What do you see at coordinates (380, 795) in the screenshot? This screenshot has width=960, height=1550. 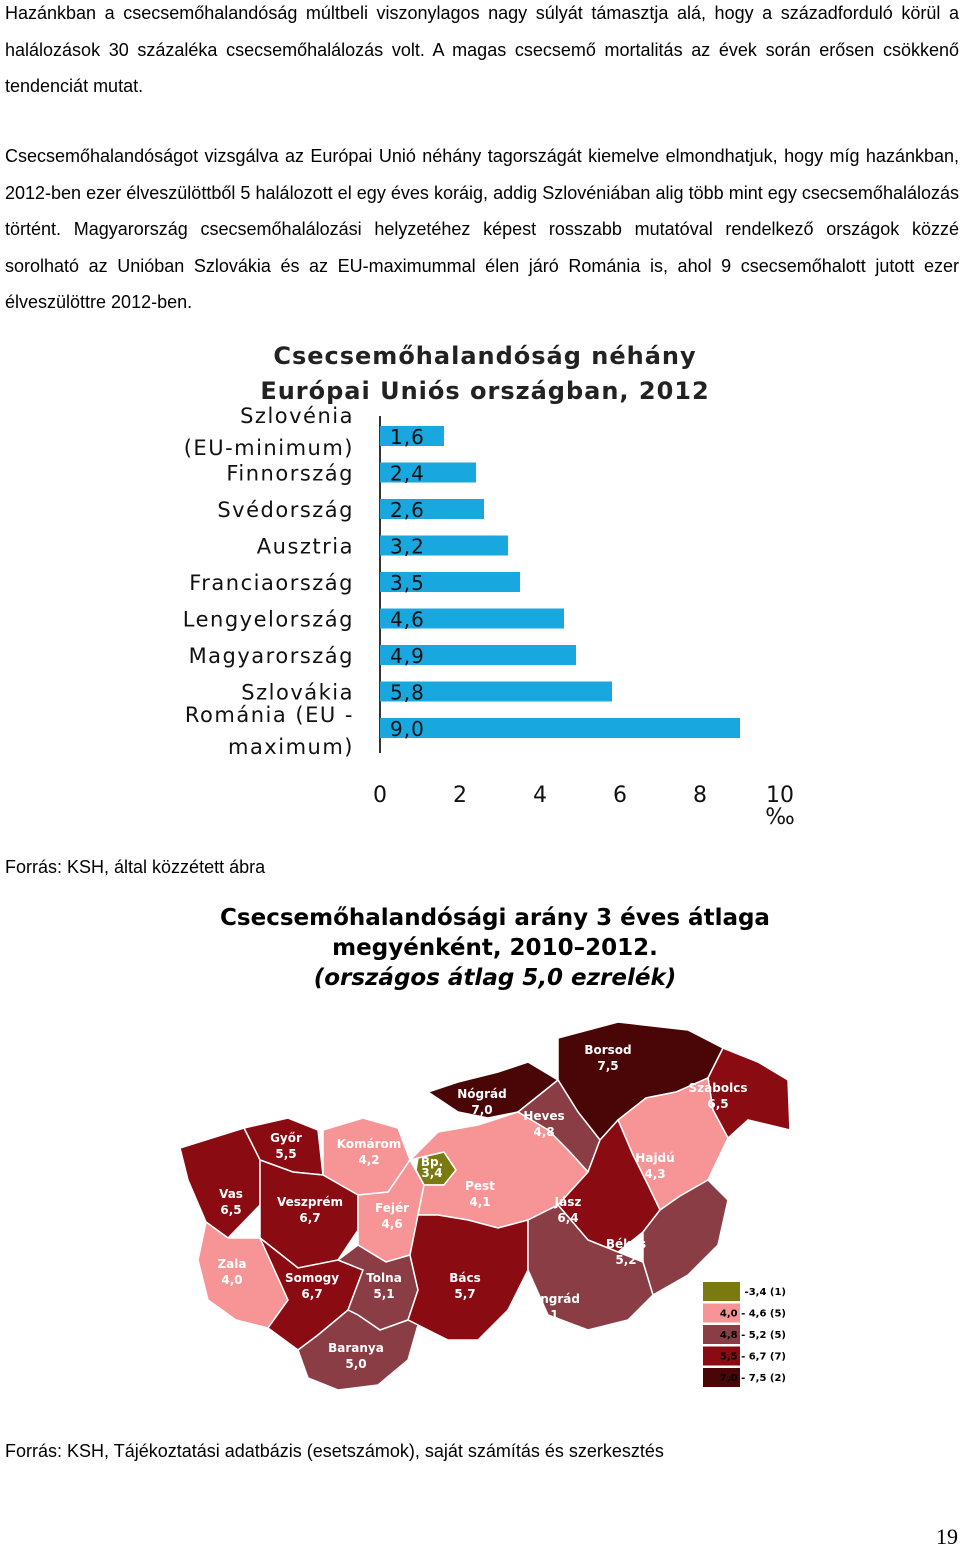 I see `x-tick-label: 0` at bounding box center [380, 795].